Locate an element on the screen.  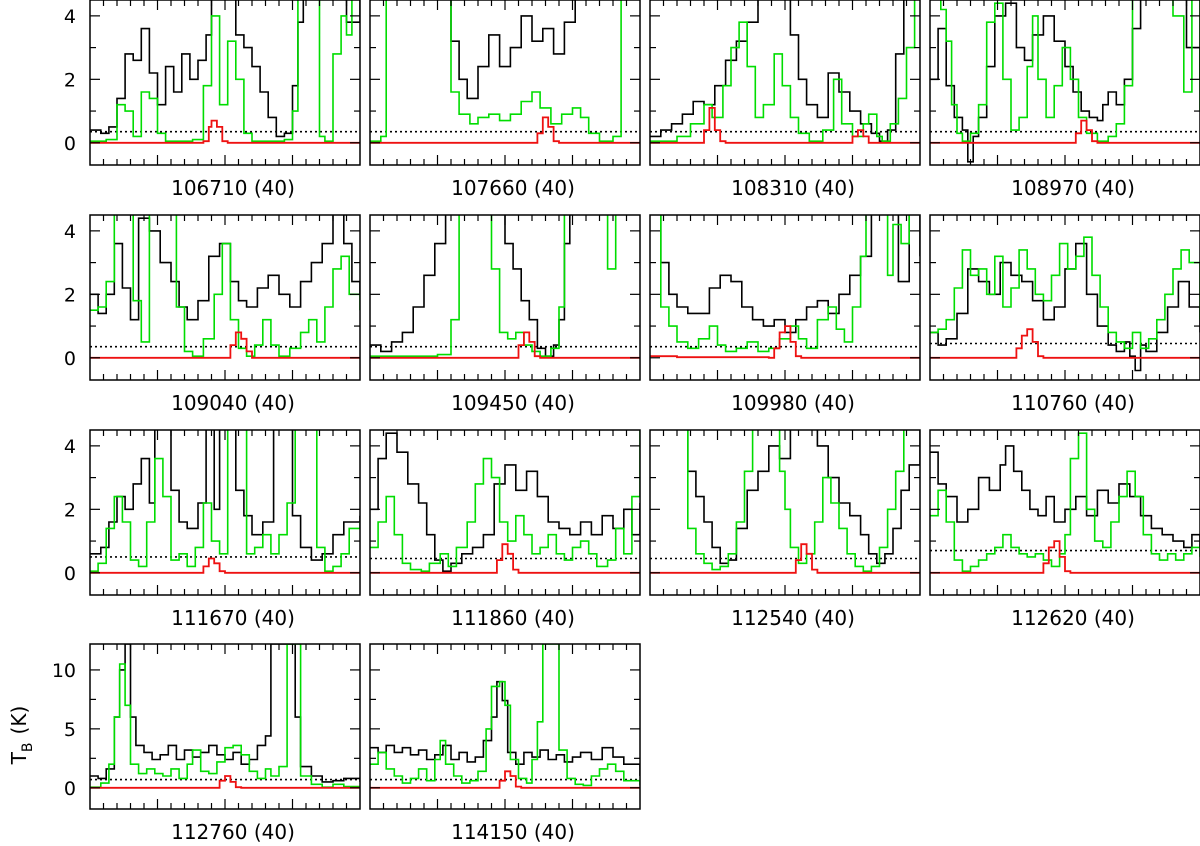
panel-frequency-label: 109040 (40) is located at coordinates (233, 403).